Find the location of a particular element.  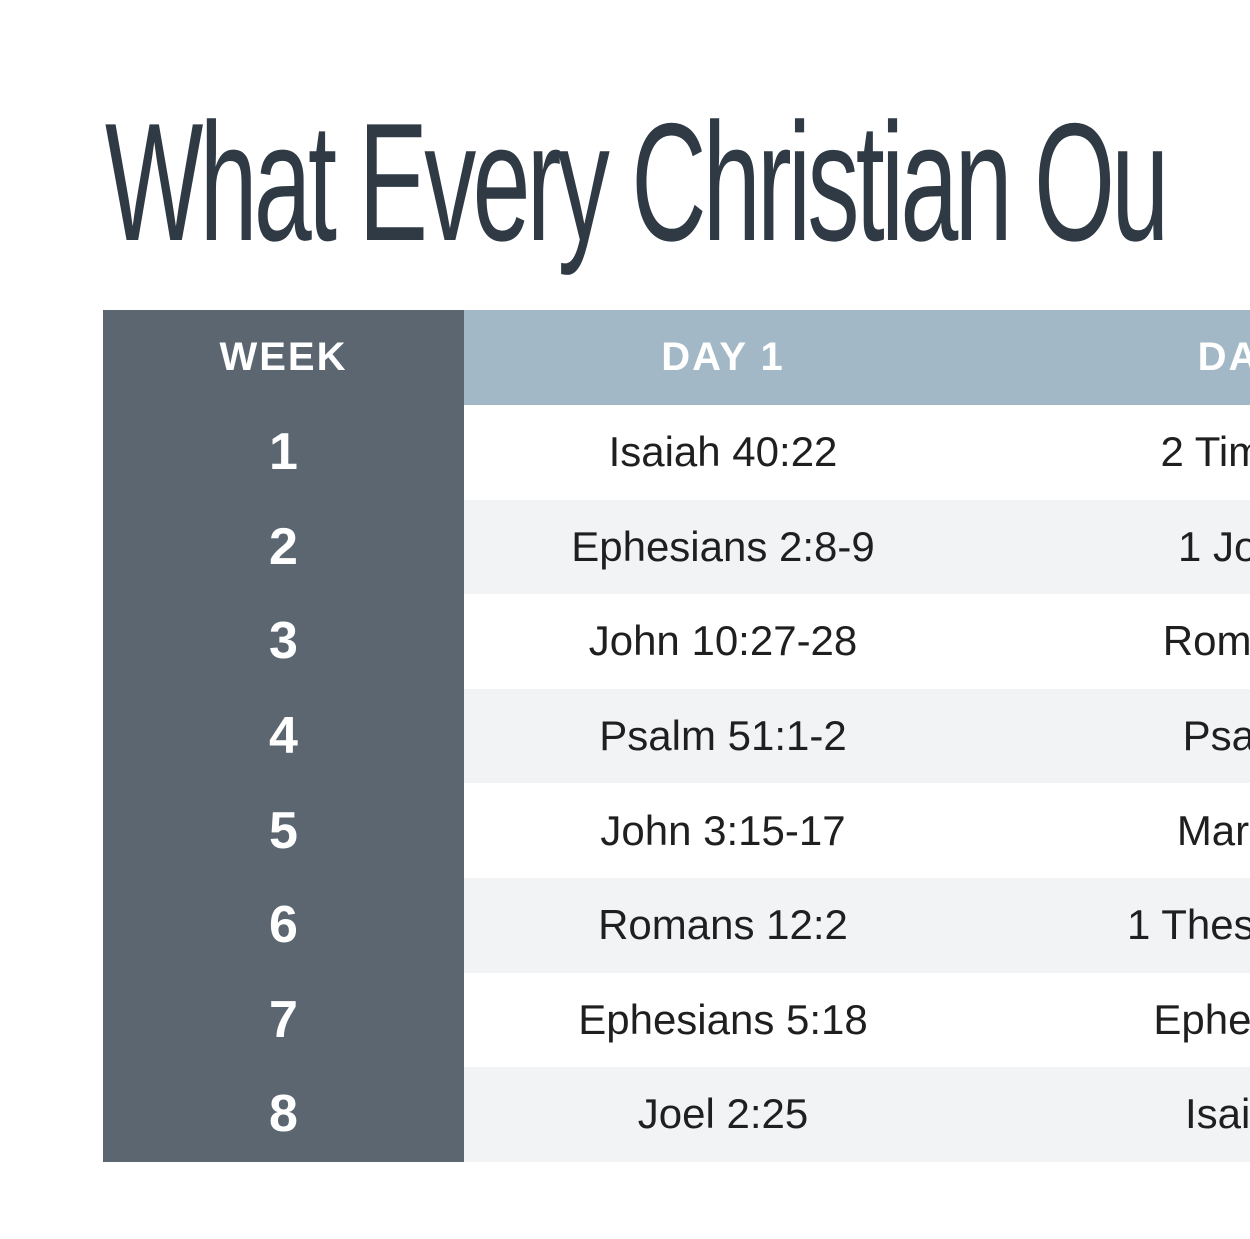

header-day-2: DAY is located at coordinates (1116, 357).